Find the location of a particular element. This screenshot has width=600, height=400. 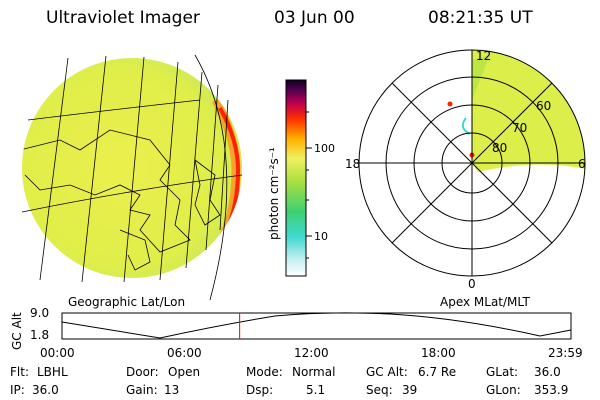

seq-value: 39 is located at coordinates (410, 390).